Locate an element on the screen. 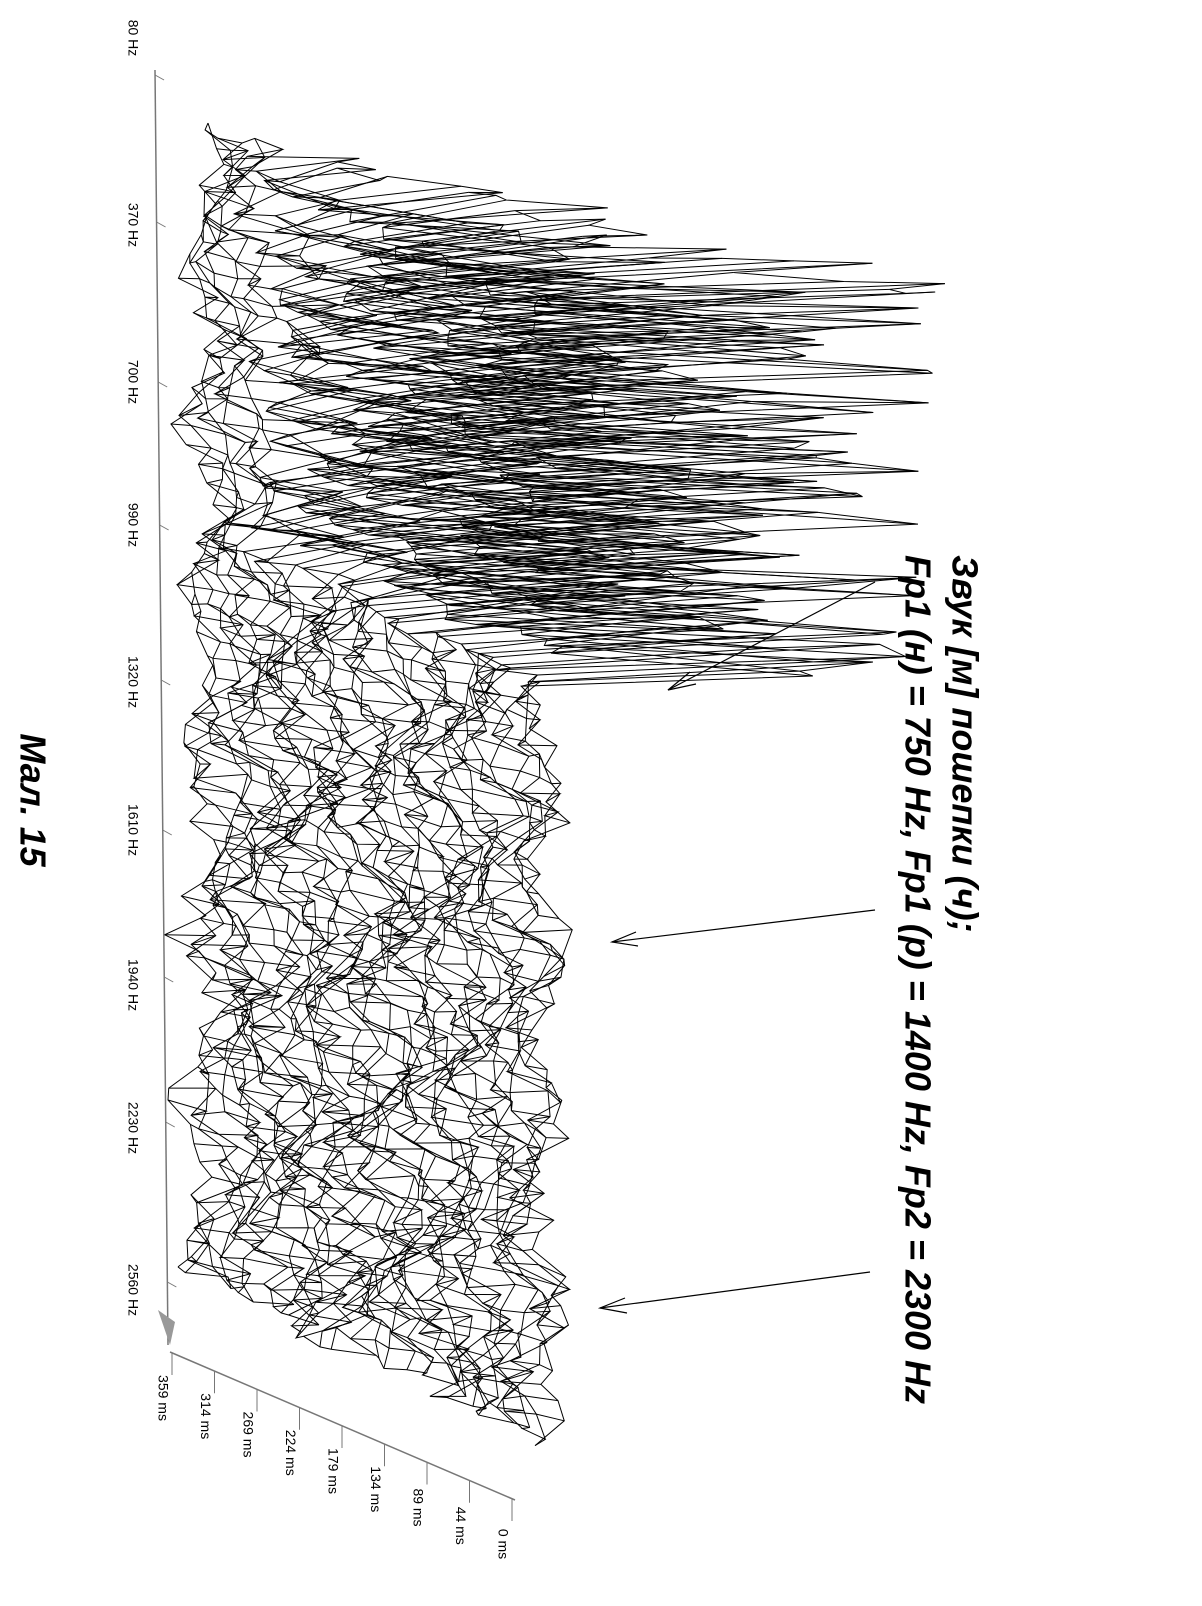  frequency-tick-label: 2560 Hz is located at coordinates (133, 1290).